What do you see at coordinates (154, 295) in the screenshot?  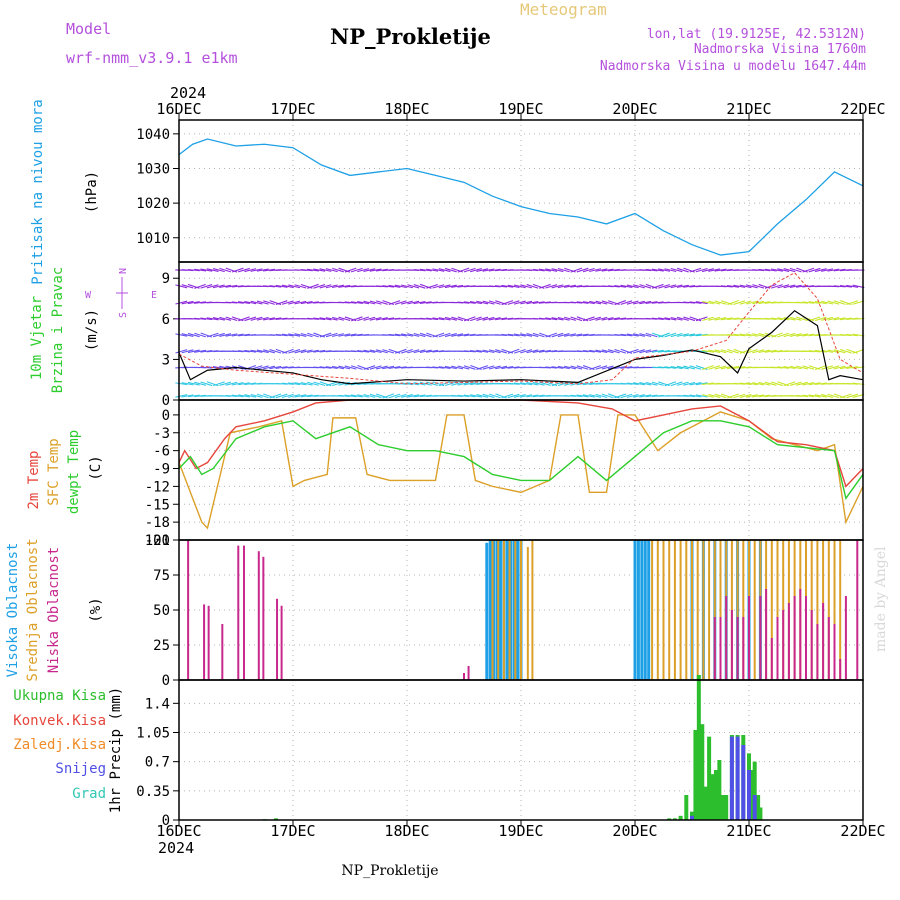 I see `compass-e: E` at bounding box center [154, 295].